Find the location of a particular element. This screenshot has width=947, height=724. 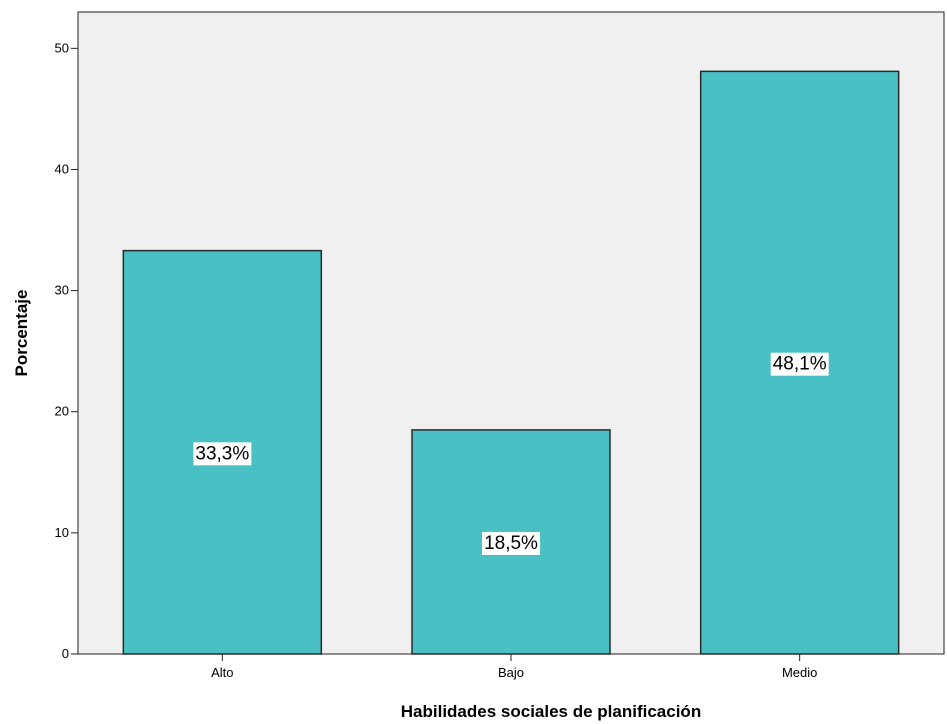

data-label-medio: 48,1% is located at coordinates (800, 364).